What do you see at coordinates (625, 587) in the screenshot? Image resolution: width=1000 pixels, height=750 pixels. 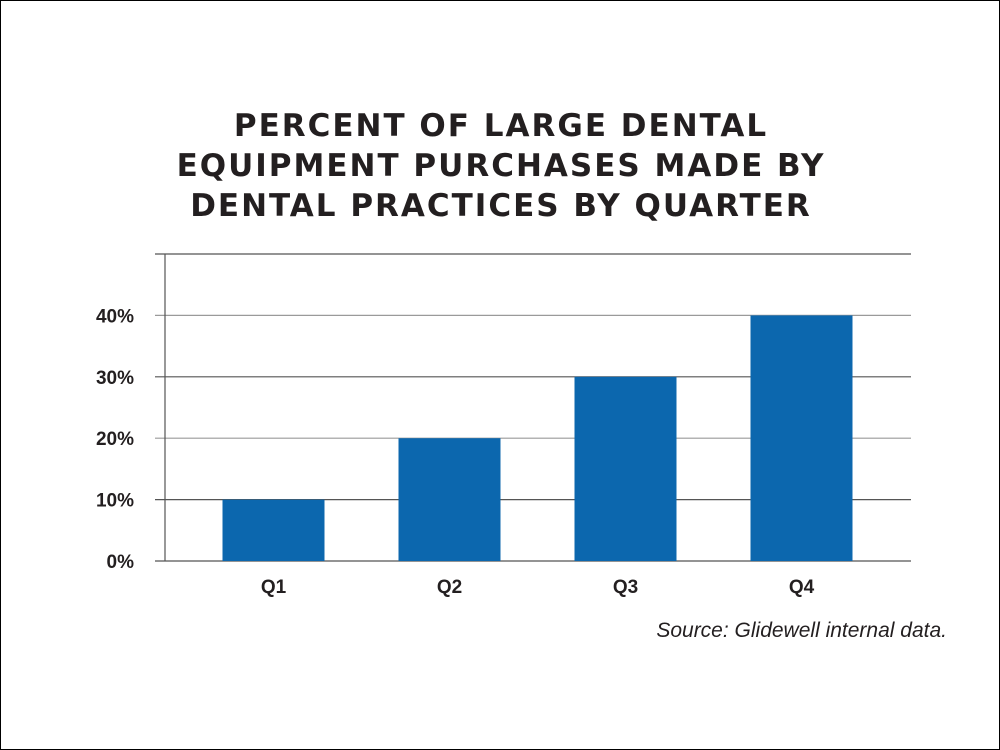 I see `x-tick-label: Q3` at bounding box center [625, 587].